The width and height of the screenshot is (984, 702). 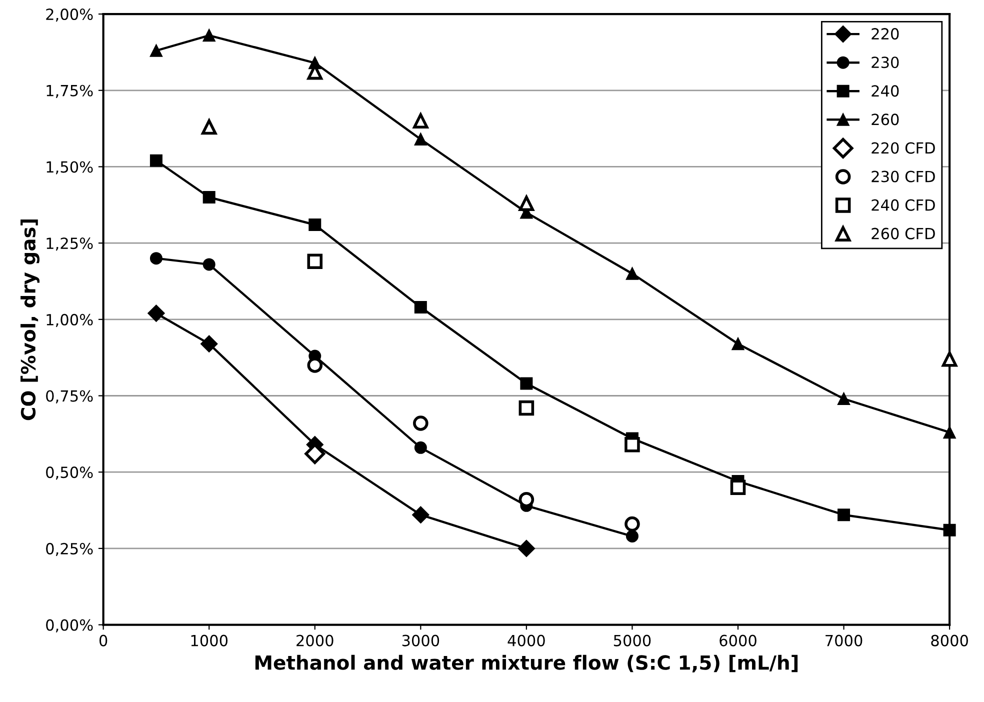 What do you see at coordinates (949, 640) in the screenshot?
I see `x-tick-label: 8000` at bounding box center [949, 640].